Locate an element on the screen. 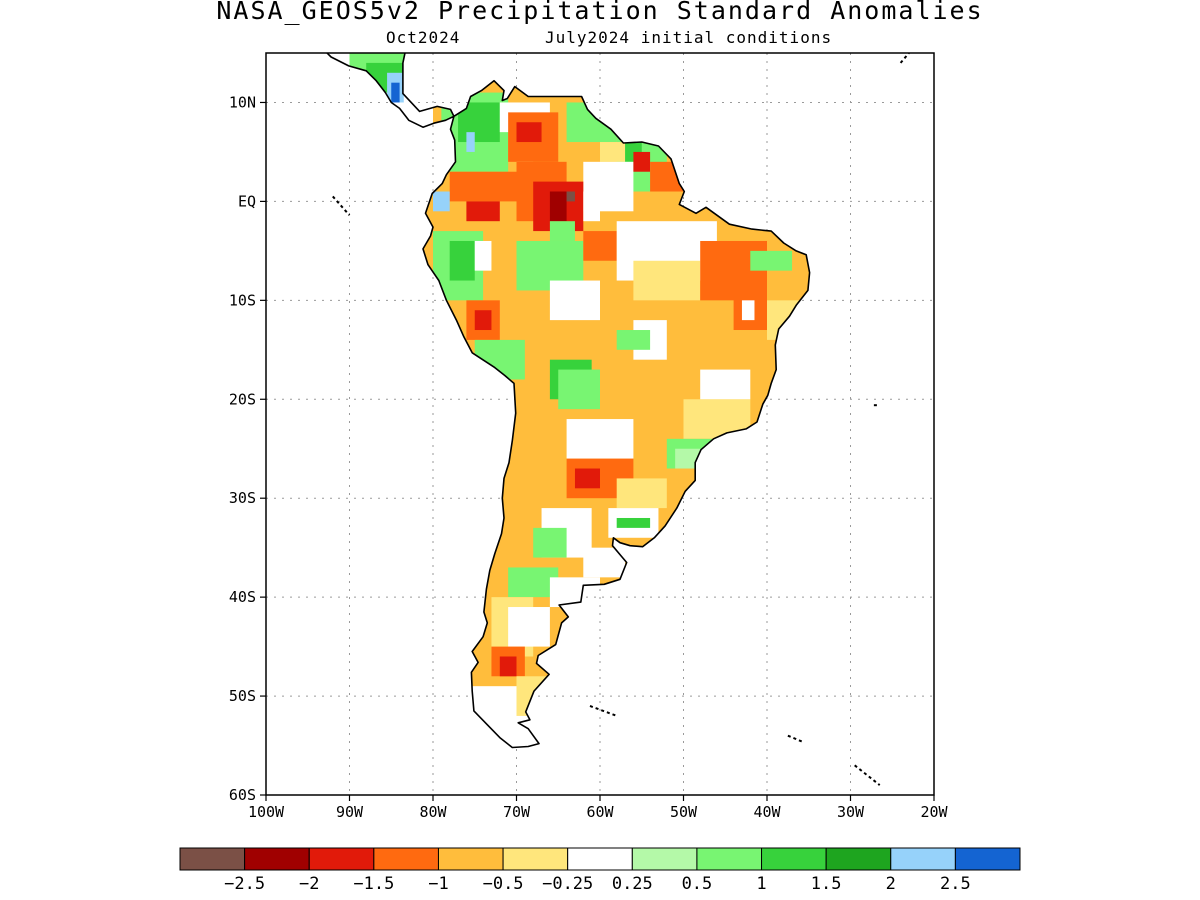 This screenshot has width=1200, height=900. lon-tick-label: 50W is located at coordinates (684, 812).